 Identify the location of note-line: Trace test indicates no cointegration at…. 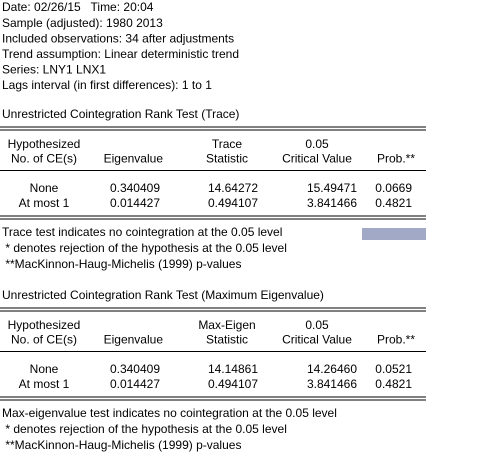
(142, 232).